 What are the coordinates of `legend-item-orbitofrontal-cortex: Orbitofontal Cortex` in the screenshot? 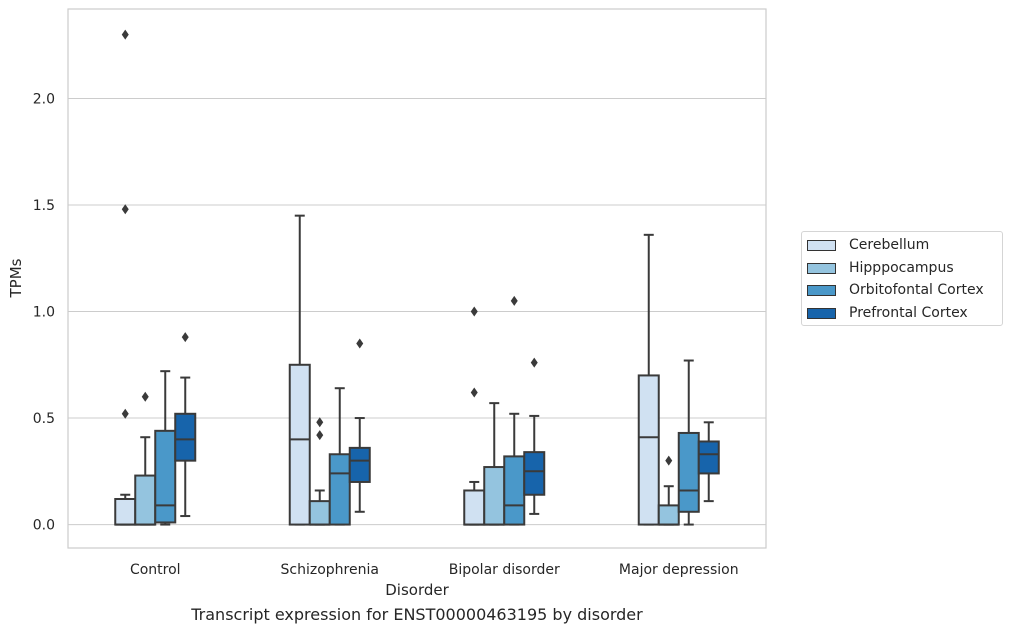 It's located at (895, 290).